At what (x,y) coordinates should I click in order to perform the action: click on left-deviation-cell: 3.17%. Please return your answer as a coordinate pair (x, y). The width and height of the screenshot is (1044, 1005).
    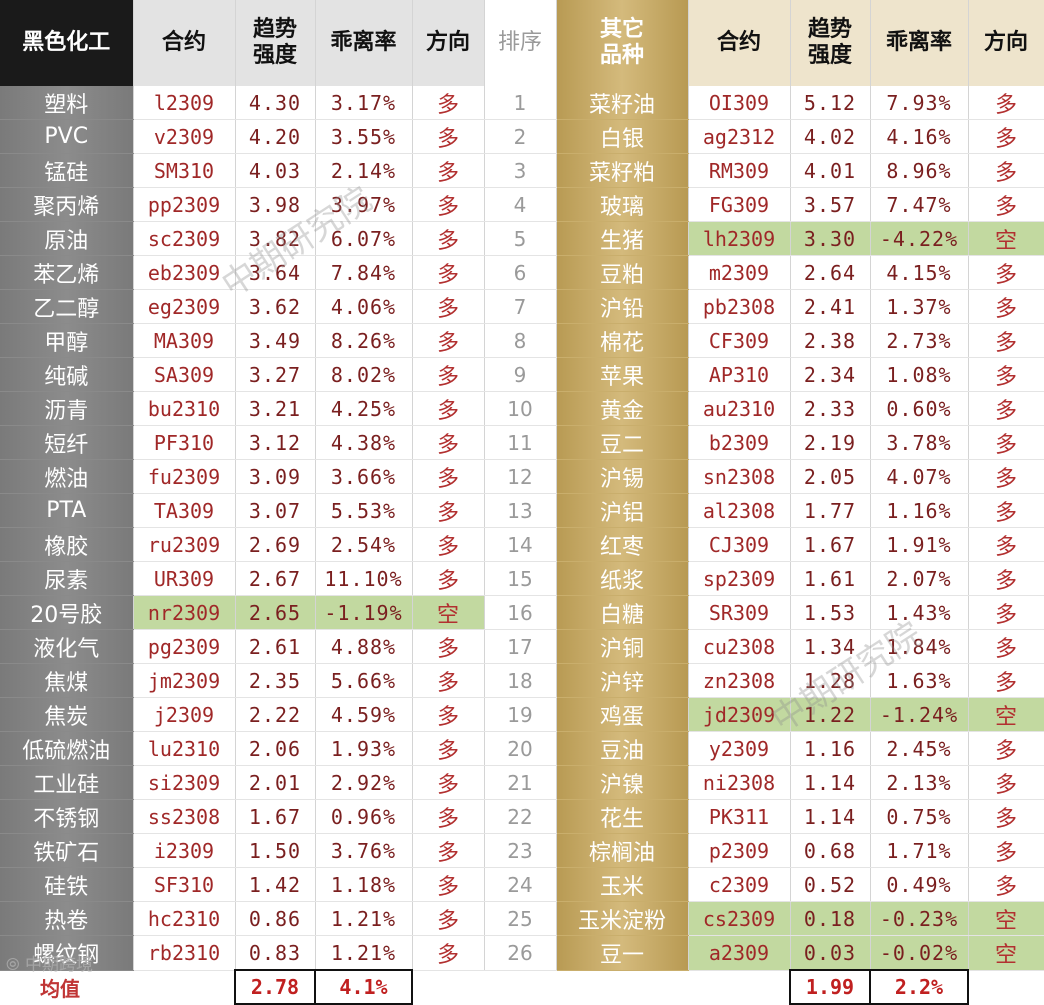
    Looking at the image, I should click on (364, 103).